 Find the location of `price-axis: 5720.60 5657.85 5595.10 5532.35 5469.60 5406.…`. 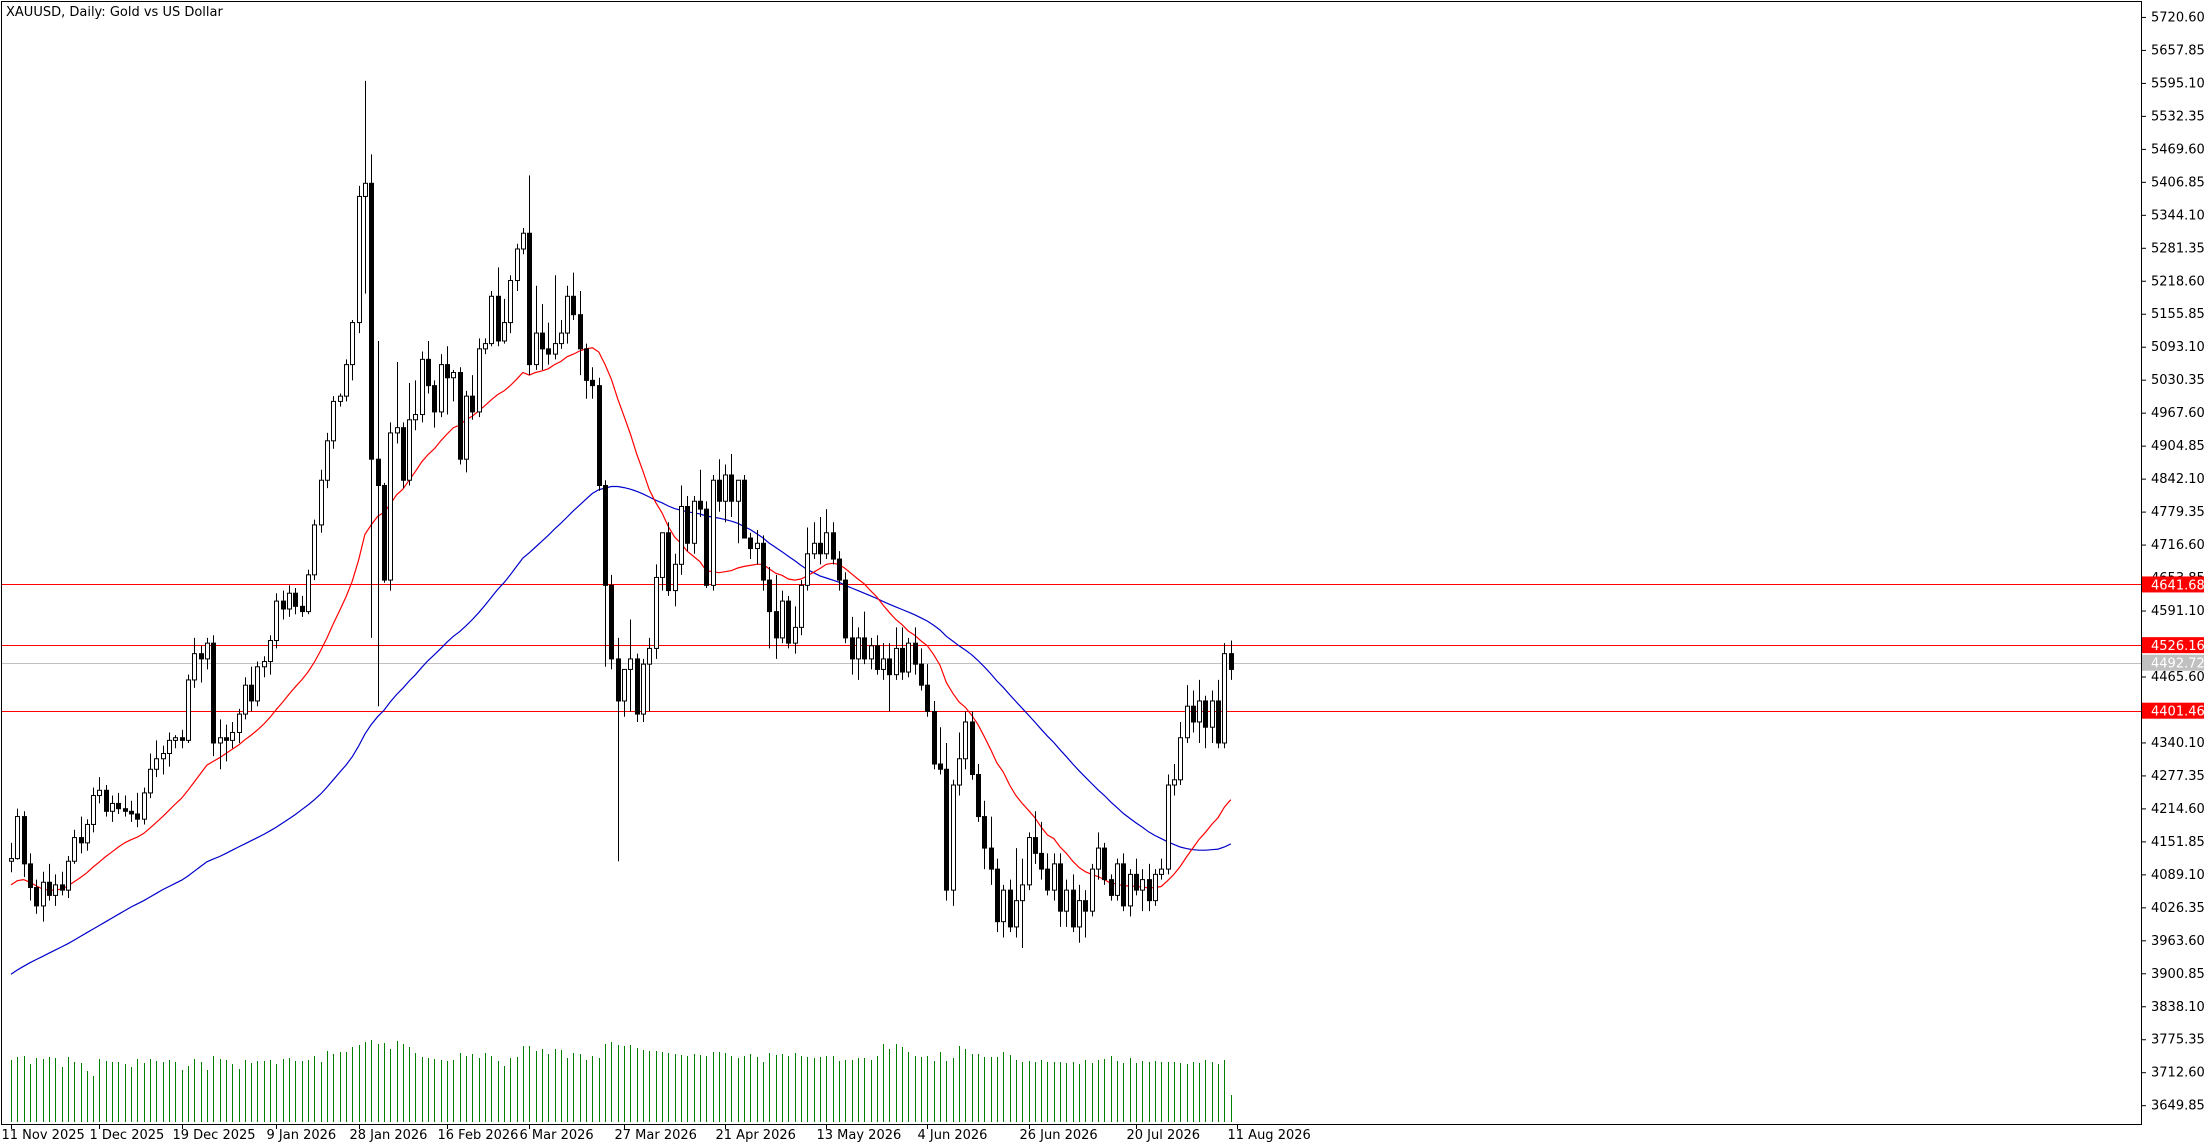

price-axis: 5720.60 5657.85 5595.10 5532.35 5469.60 5406.… is located at coordinates (2172, 562).